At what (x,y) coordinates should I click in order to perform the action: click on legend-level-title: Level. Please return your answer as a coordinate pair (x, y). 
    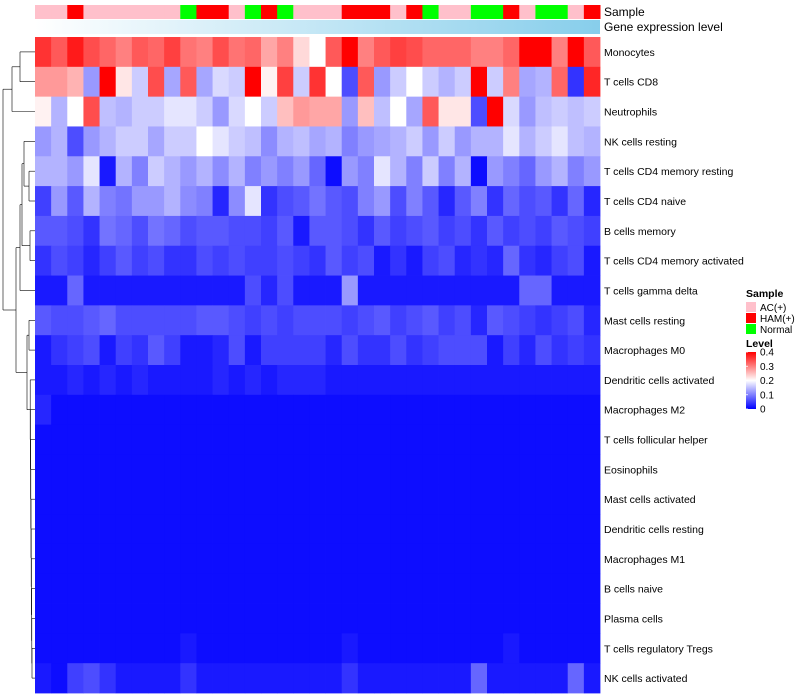
    Looking at the image, I should click on (759, 344).